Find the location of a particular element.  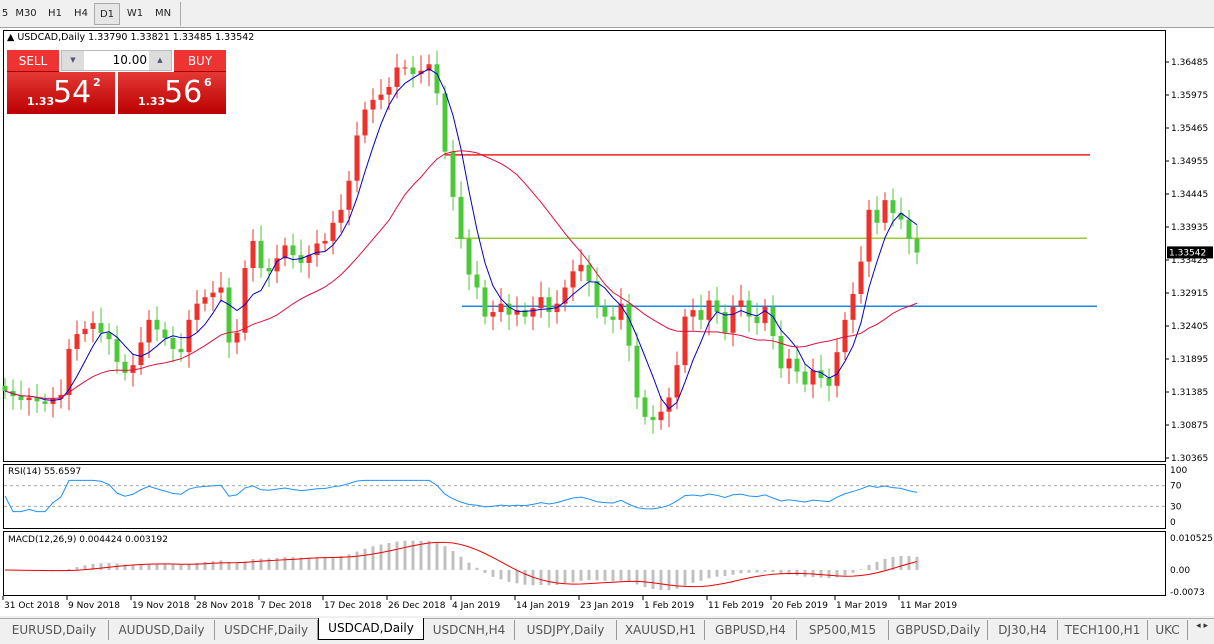

chart-tab: GBPUSD,H4 is located at coordinates (751, 630).